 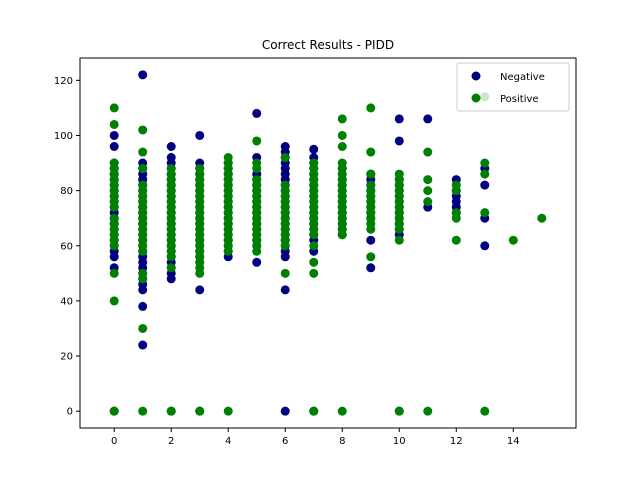 I want to click on chart-title: Correct Results - PIDD, so click(x=328, y=45).